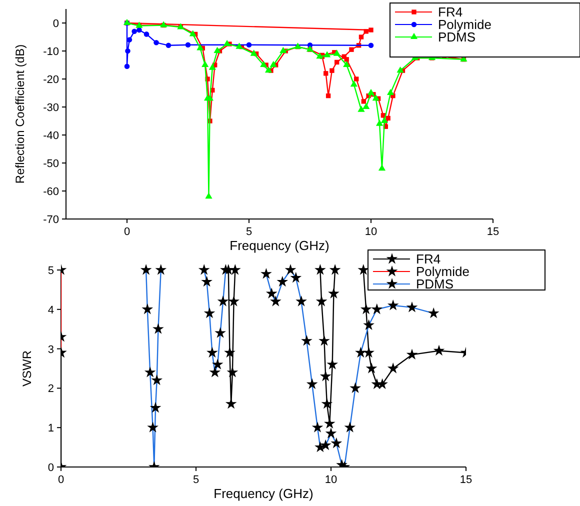 The width and height of the screenshot is (580, 506). I want to click on y-tick-label: -40, so click(51, 136).